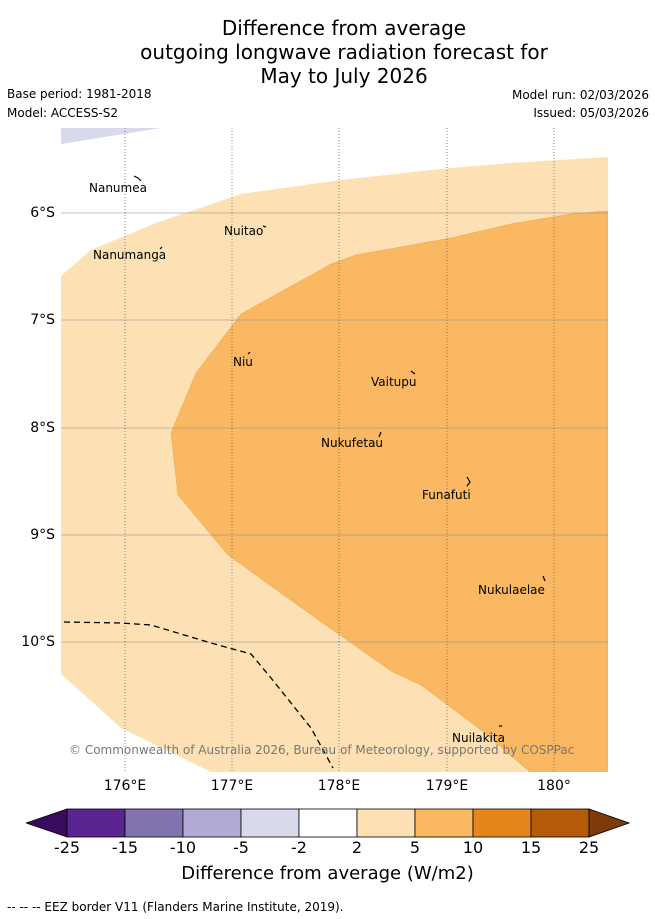  What do you see at coordinates (125, 847) in the screenshot?
I see `colorbar-tick: -15` at bounding box center [125, 847].